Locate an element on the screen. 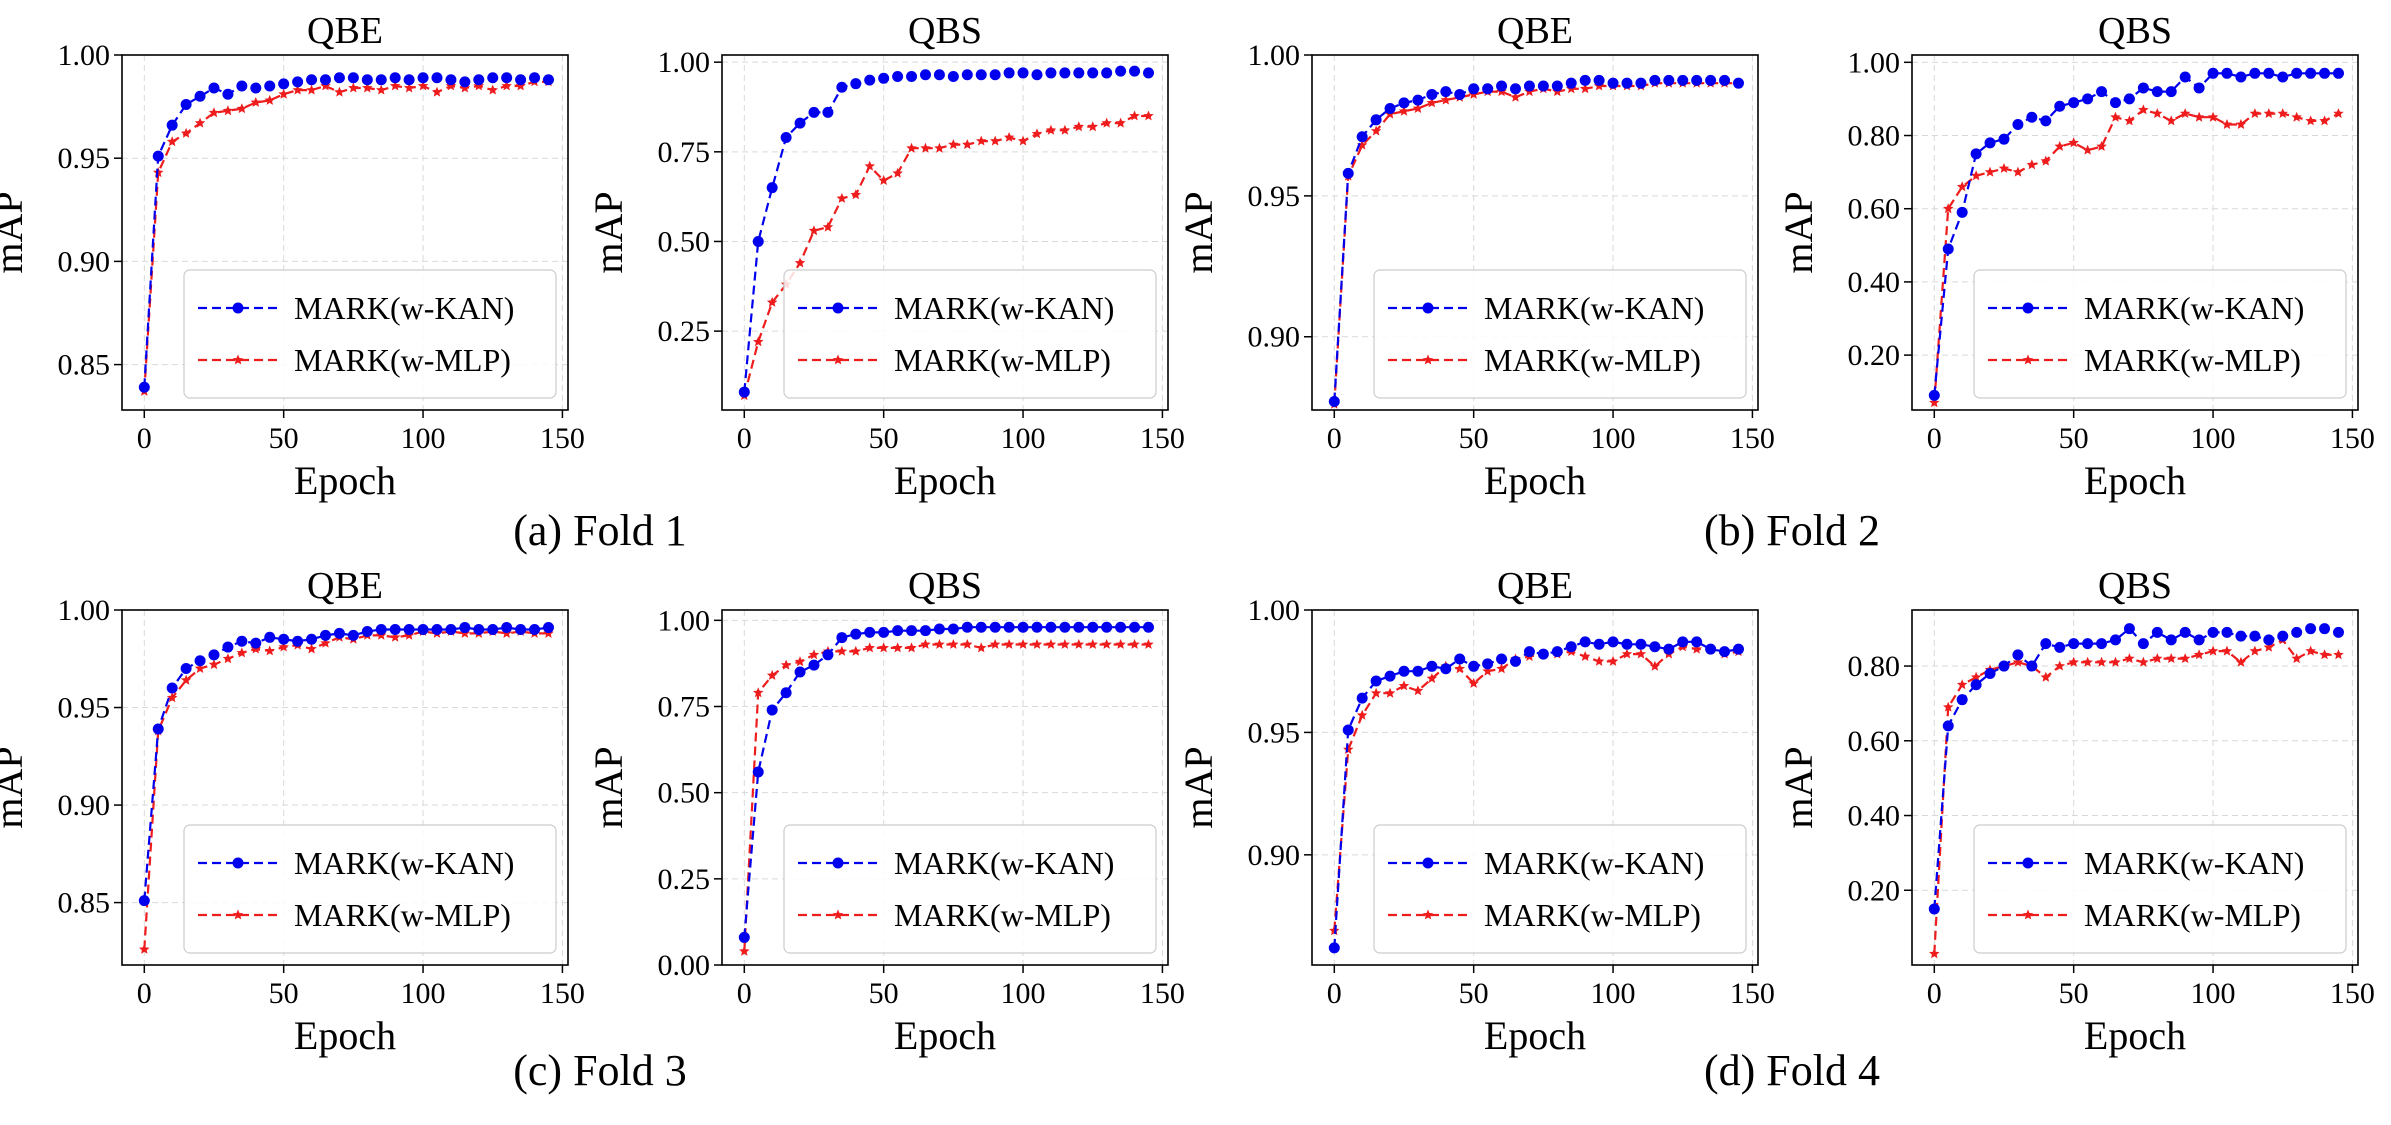  chart-title: QBS is located at coordinates (945, 31).